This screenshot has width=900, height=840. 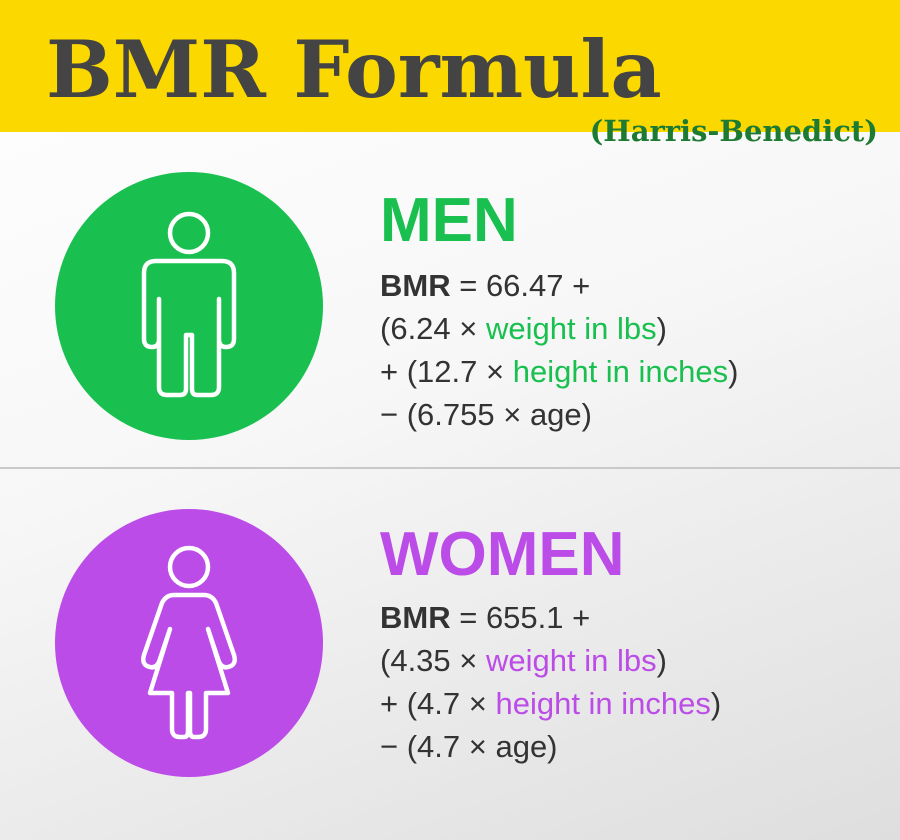 I want to click on page-subtitle: (Harris-Benedict), so click(x=733, y=131).